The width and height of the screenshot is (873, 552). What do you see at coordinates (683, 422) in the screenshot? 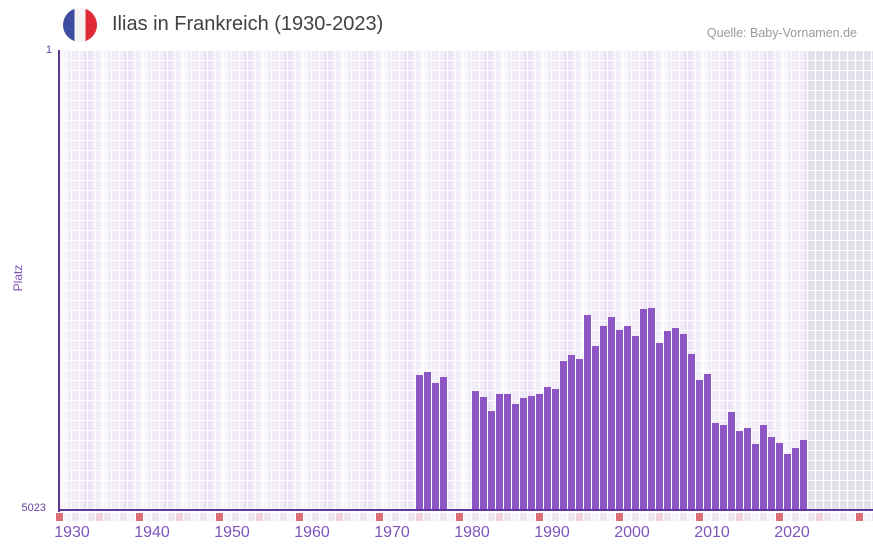
I see `rank-bar-2007` at bounding box center [683, 422].